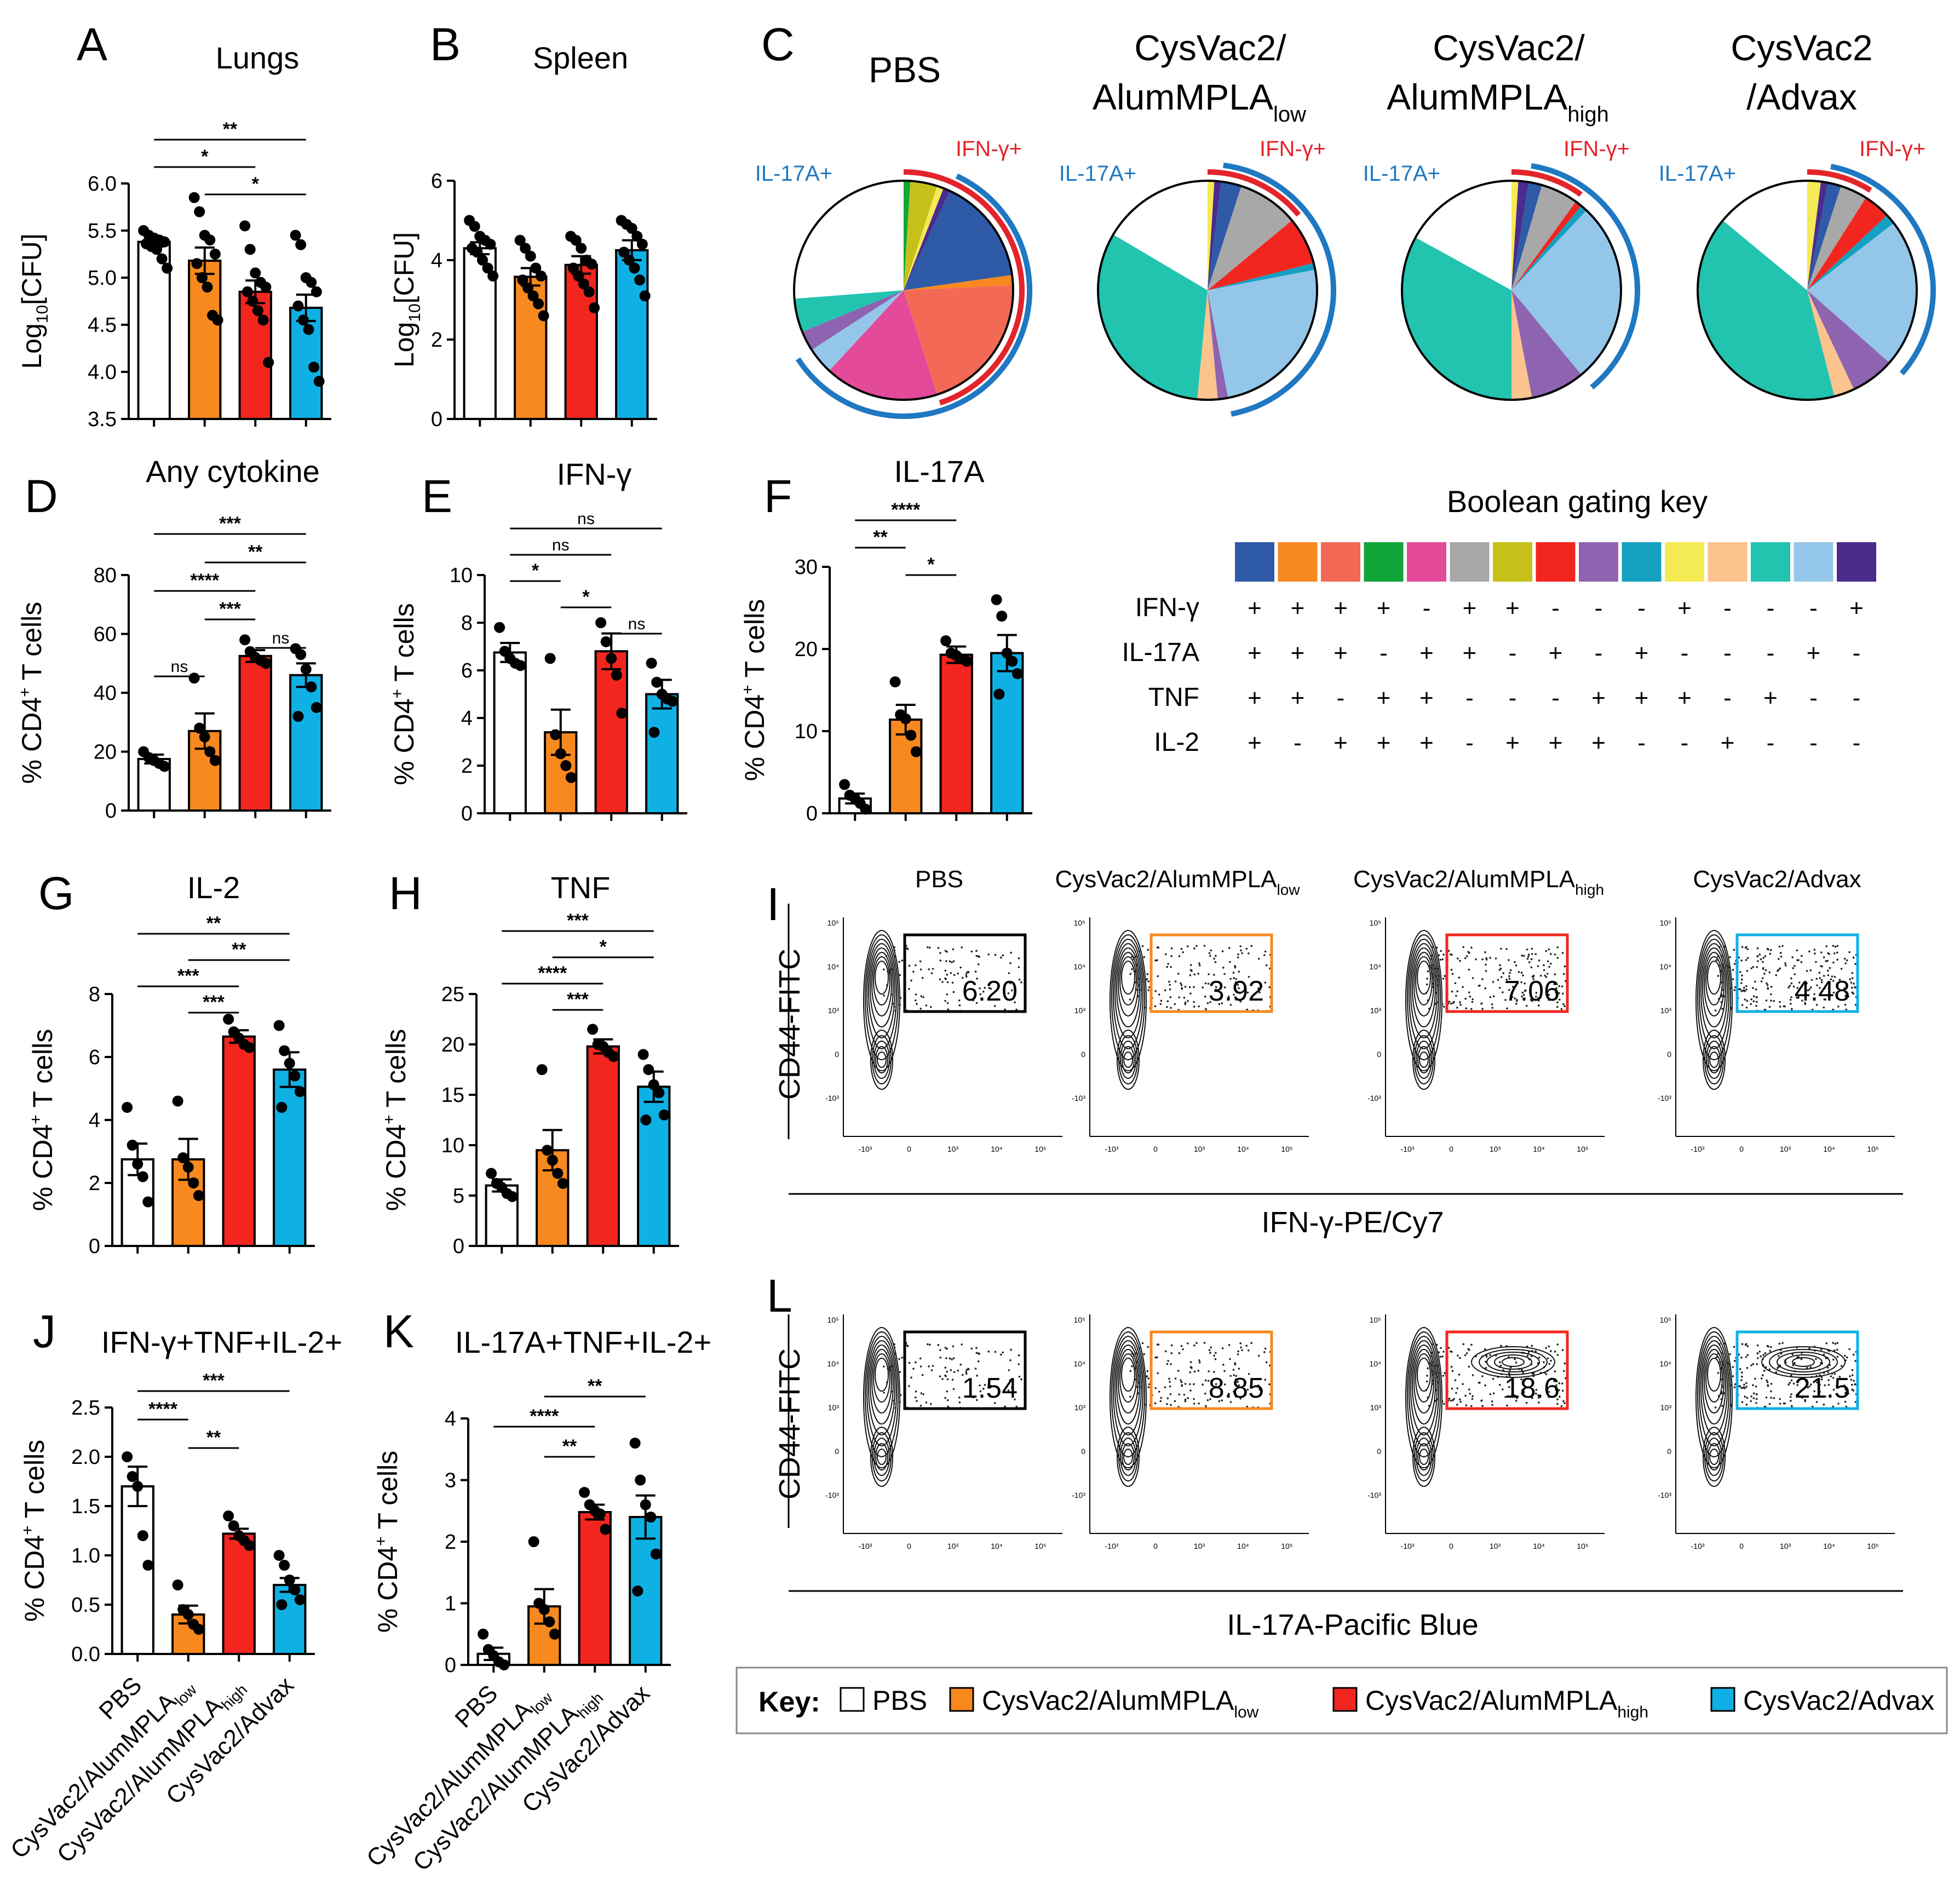 Image resolution: width=1960 pixels, height=1890 pixels. Describe the element at coordinates (778, 44) in the screenshot. I see `panel-label-c: C` at that location.